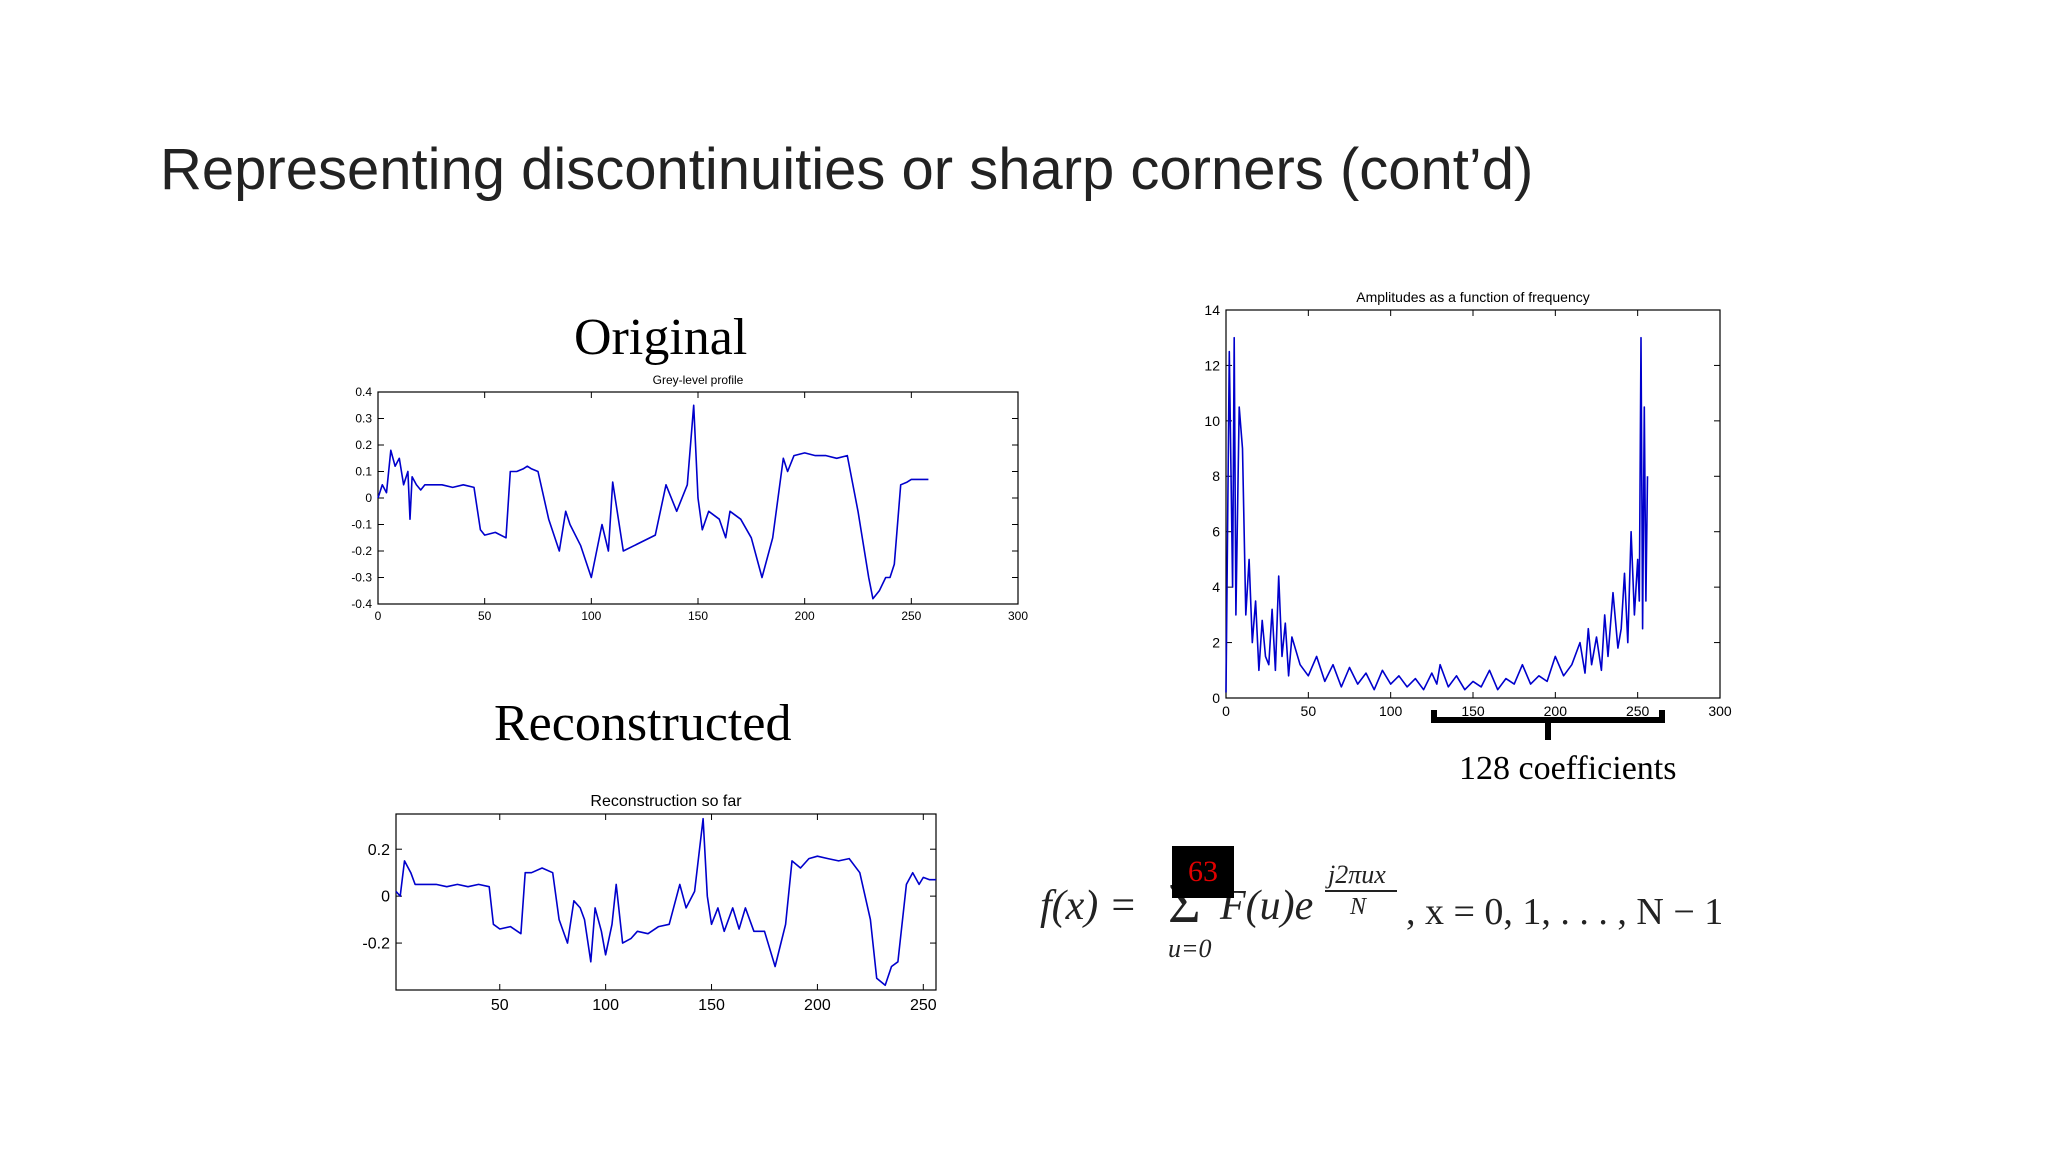 This screenshot has height=1152, width=2048. I want to click on chart-title: Grey-level profile, so click(698, 380).